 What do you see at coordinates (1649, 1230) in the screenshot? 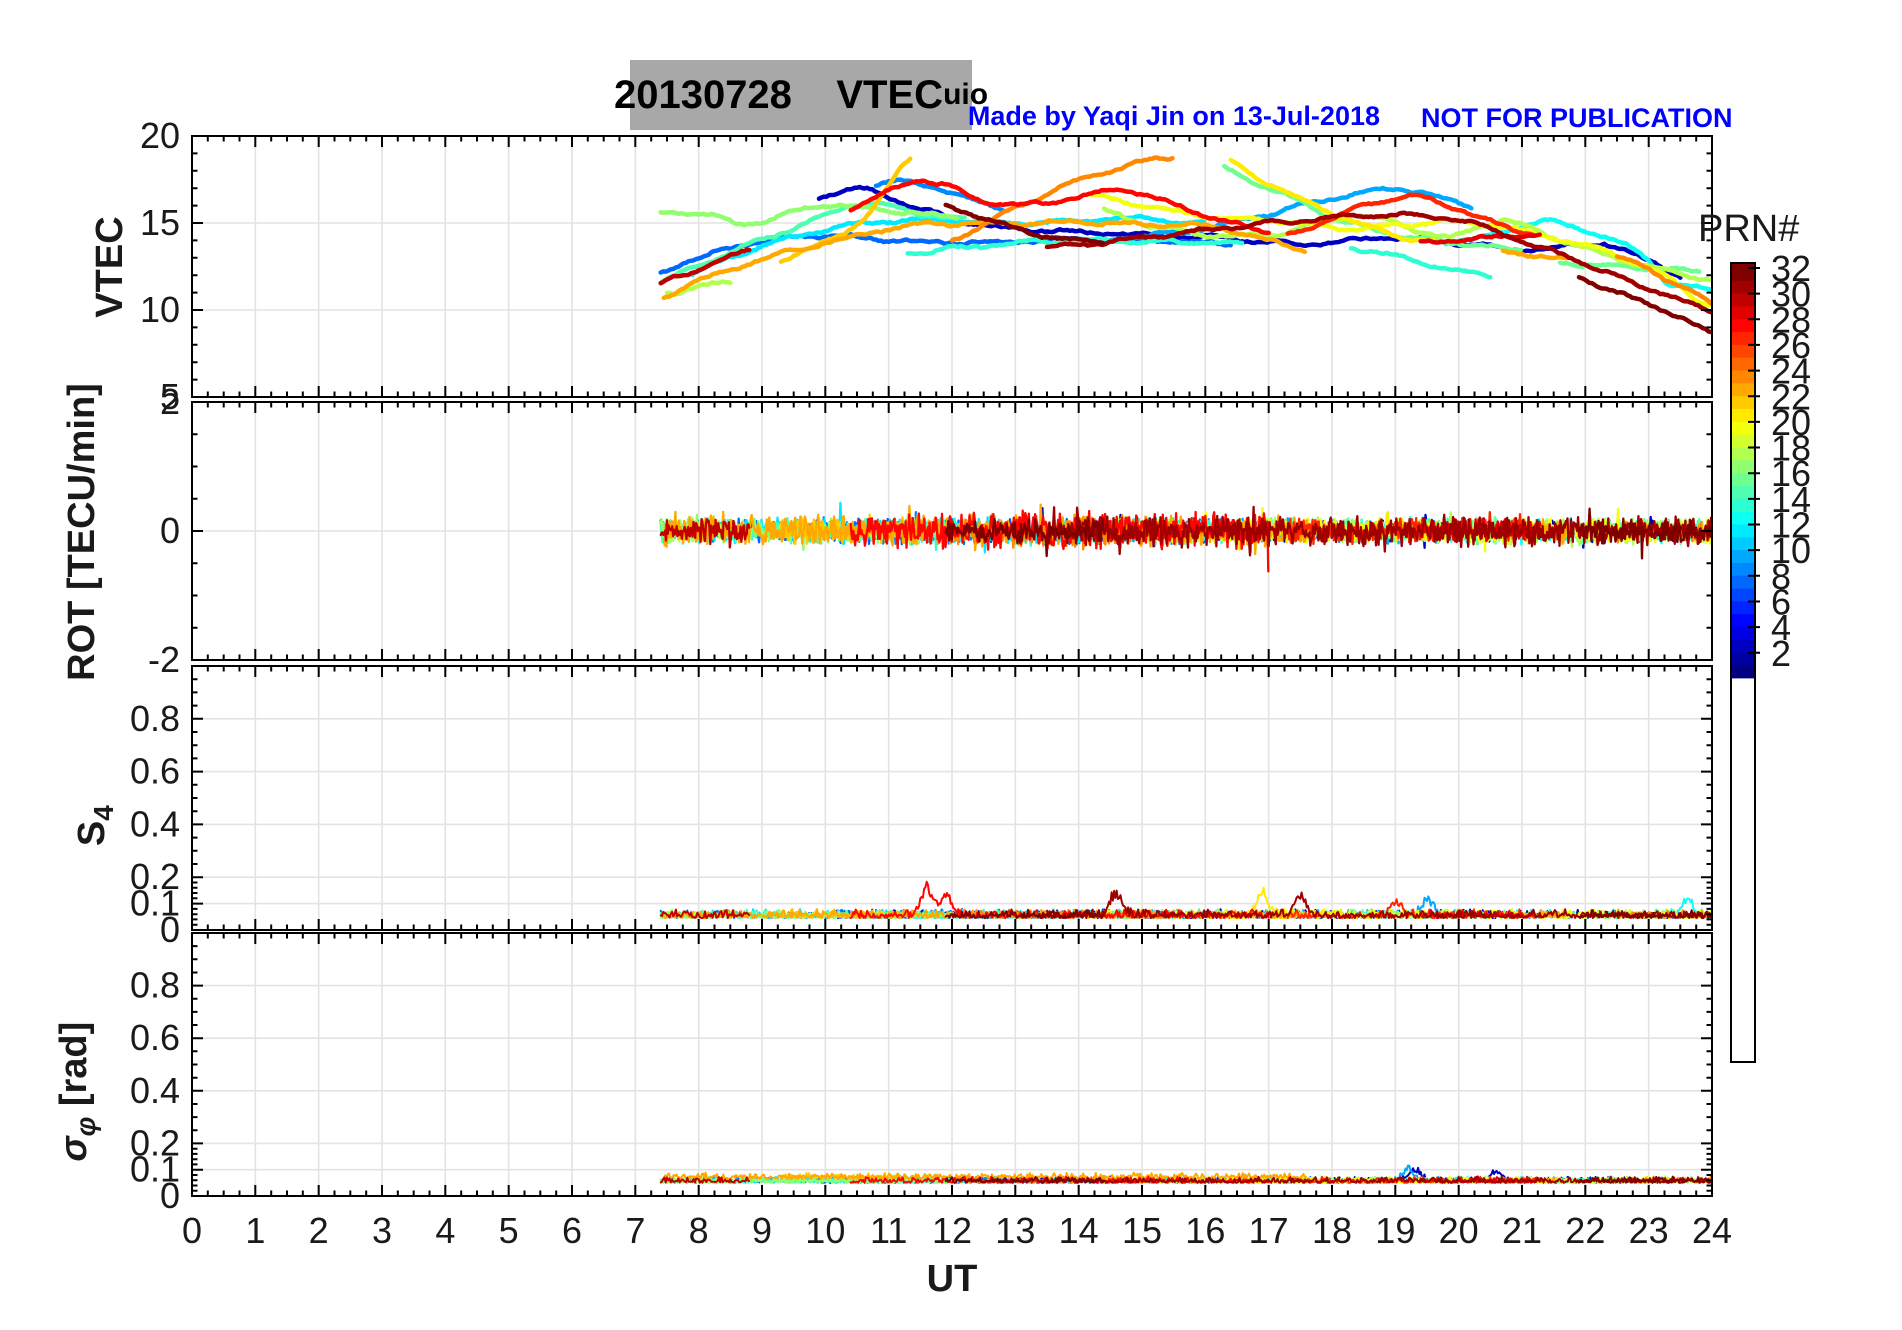
I see `xtick-label: 23` at bounding box center [1649, 1230].